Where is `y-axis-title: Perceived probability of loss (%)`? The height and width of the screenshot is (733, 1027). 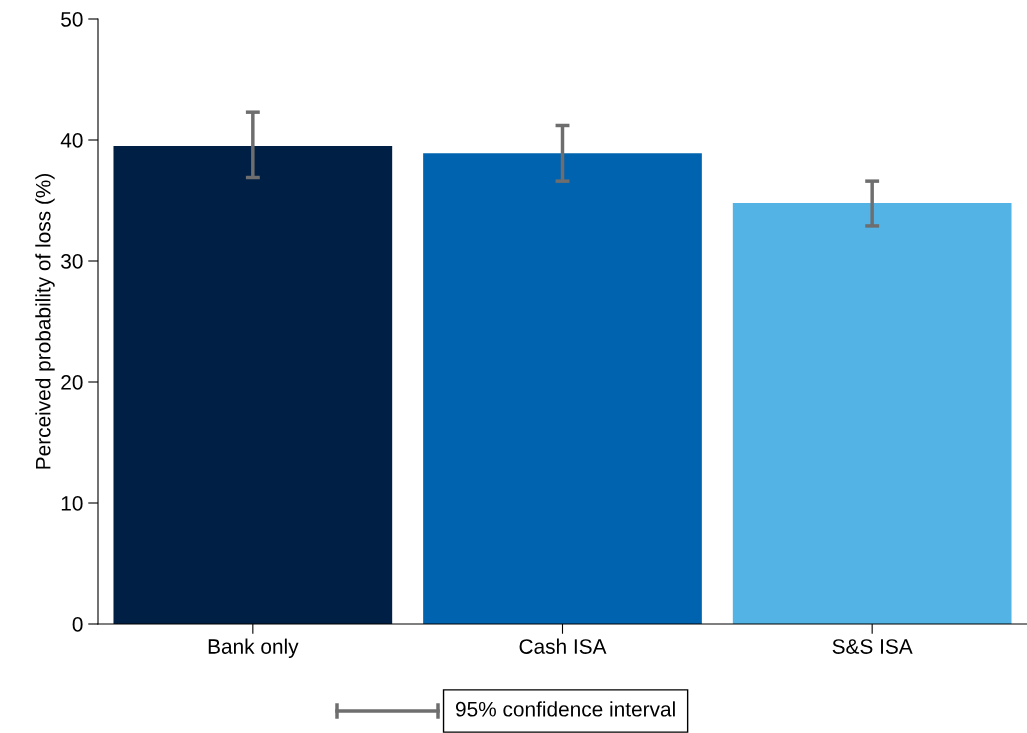
y-axis-title: Perceived probability of loss (%) is located at coordinates (45, 321).